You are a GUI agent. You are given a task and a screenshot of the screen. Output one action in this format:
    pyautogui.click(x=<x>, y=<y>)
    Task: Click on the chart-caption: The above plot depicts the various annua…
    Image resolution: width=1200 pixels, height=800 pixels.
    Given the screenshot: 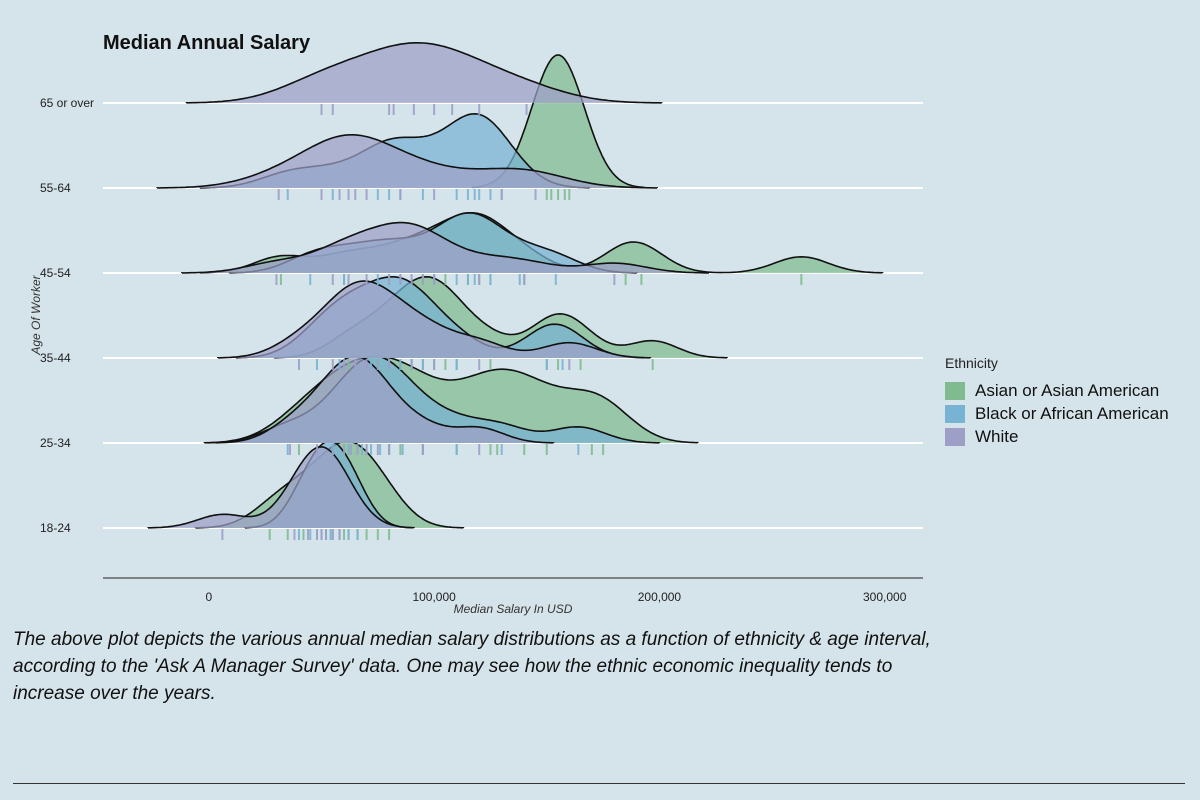 What is the action you would take?
    pyautogui.click(x=472, y=666)
    